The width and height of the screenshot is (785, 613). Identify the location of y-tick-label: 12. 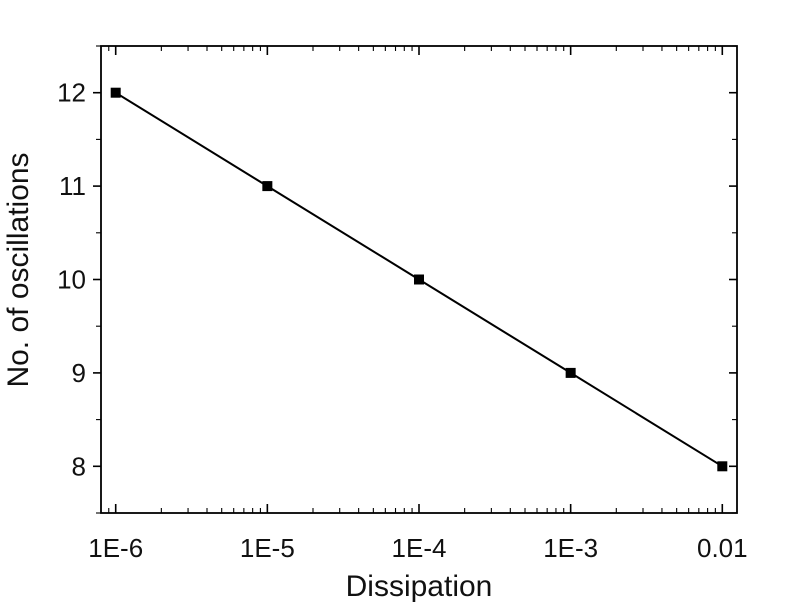
(71, 93).